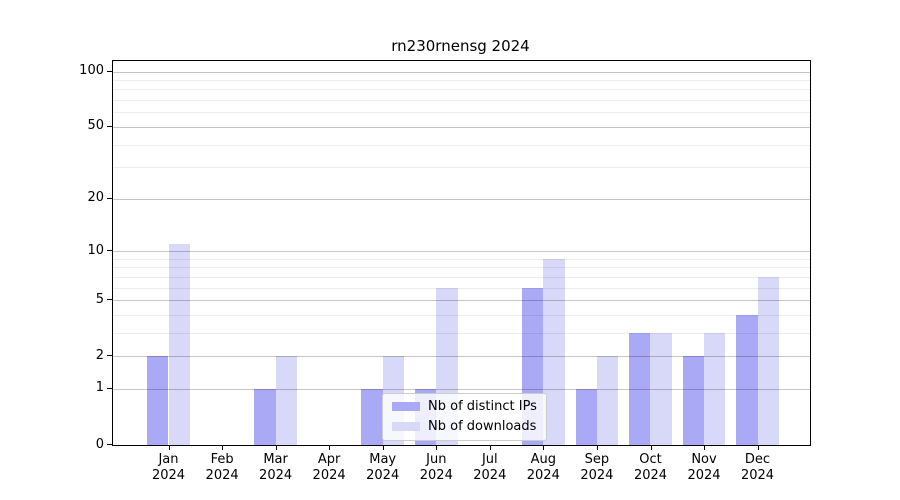 The image size is (900, 500). Describe the element at coordinates (265, 416) in the screenshot. I see `bar-distinct-ips-mar` at that location.